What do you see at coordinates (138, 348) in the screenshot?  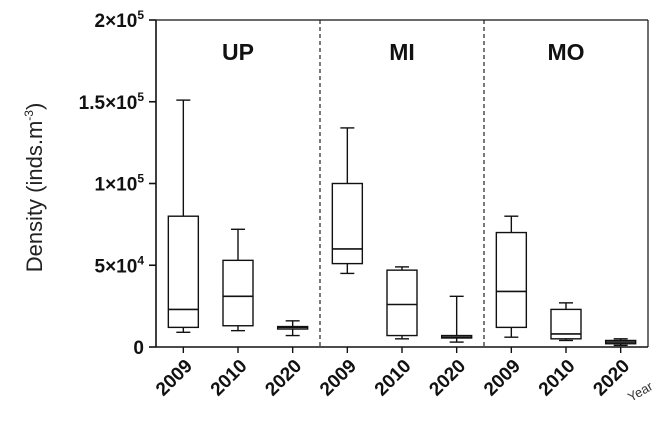 I see `y-tick-label: 0` at bounding box center [138, 348].